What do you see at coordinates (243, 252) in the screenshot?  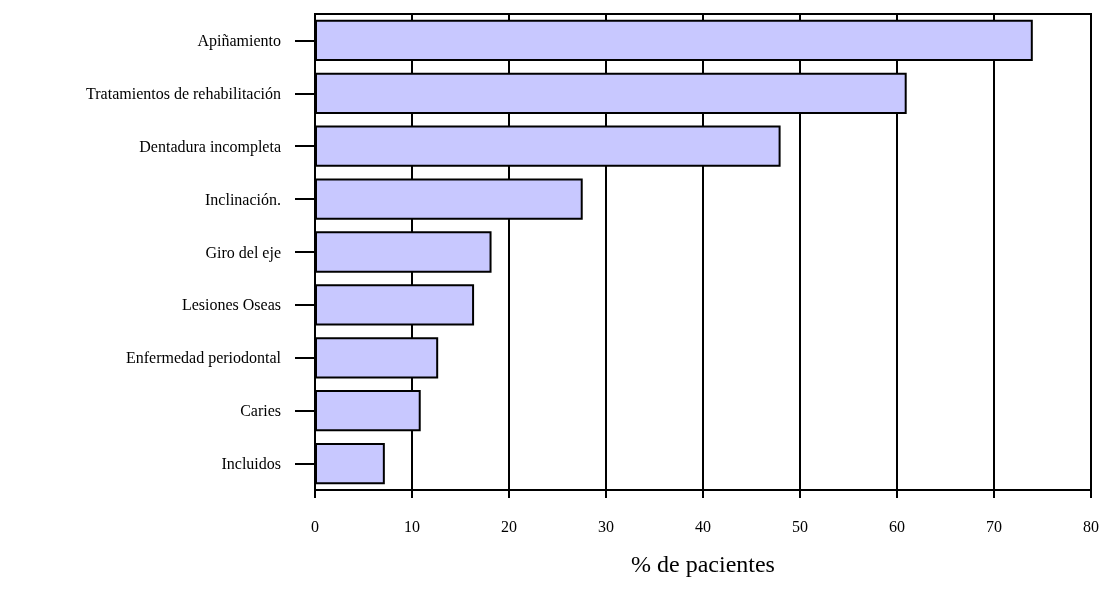 I see `y-tick-label: Giro del eje` at bounding box center [243, 252].